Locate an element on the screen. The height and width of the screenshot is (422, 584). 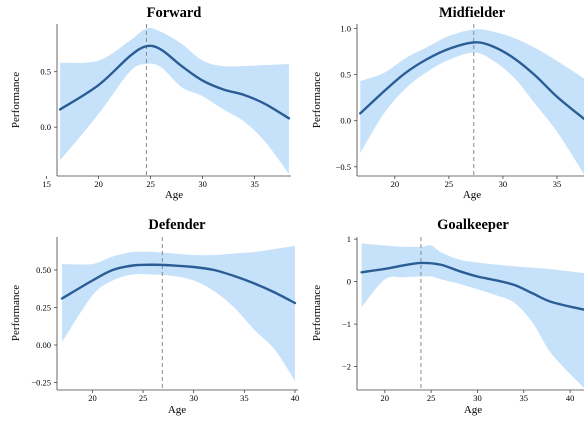
panel-title: Midfielder is located at coordinates (472, 13).